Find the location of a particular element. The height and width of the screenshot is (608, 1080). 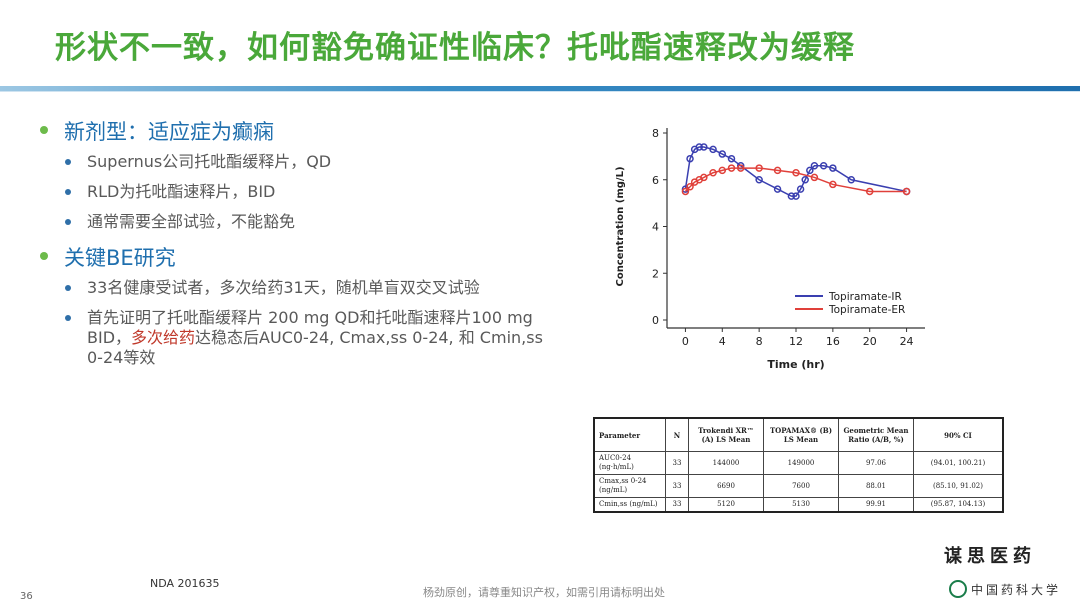

y-tick-label: 2 is located at coordinates (655, 273).